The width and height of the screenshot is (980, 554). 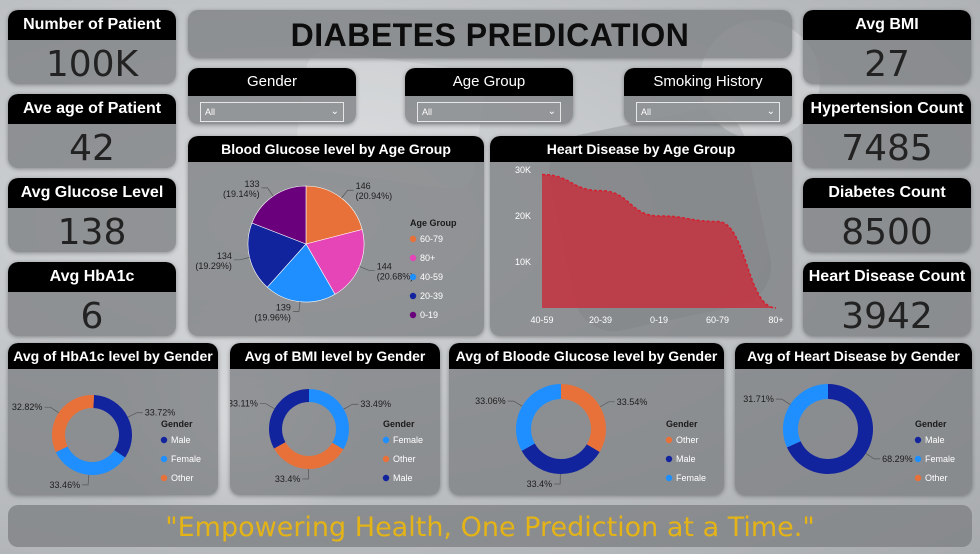 What do you see at coordinates (272, 318) in the screenshot?
I see `data-label: (19.96%)` at bounding box center [272, 318].